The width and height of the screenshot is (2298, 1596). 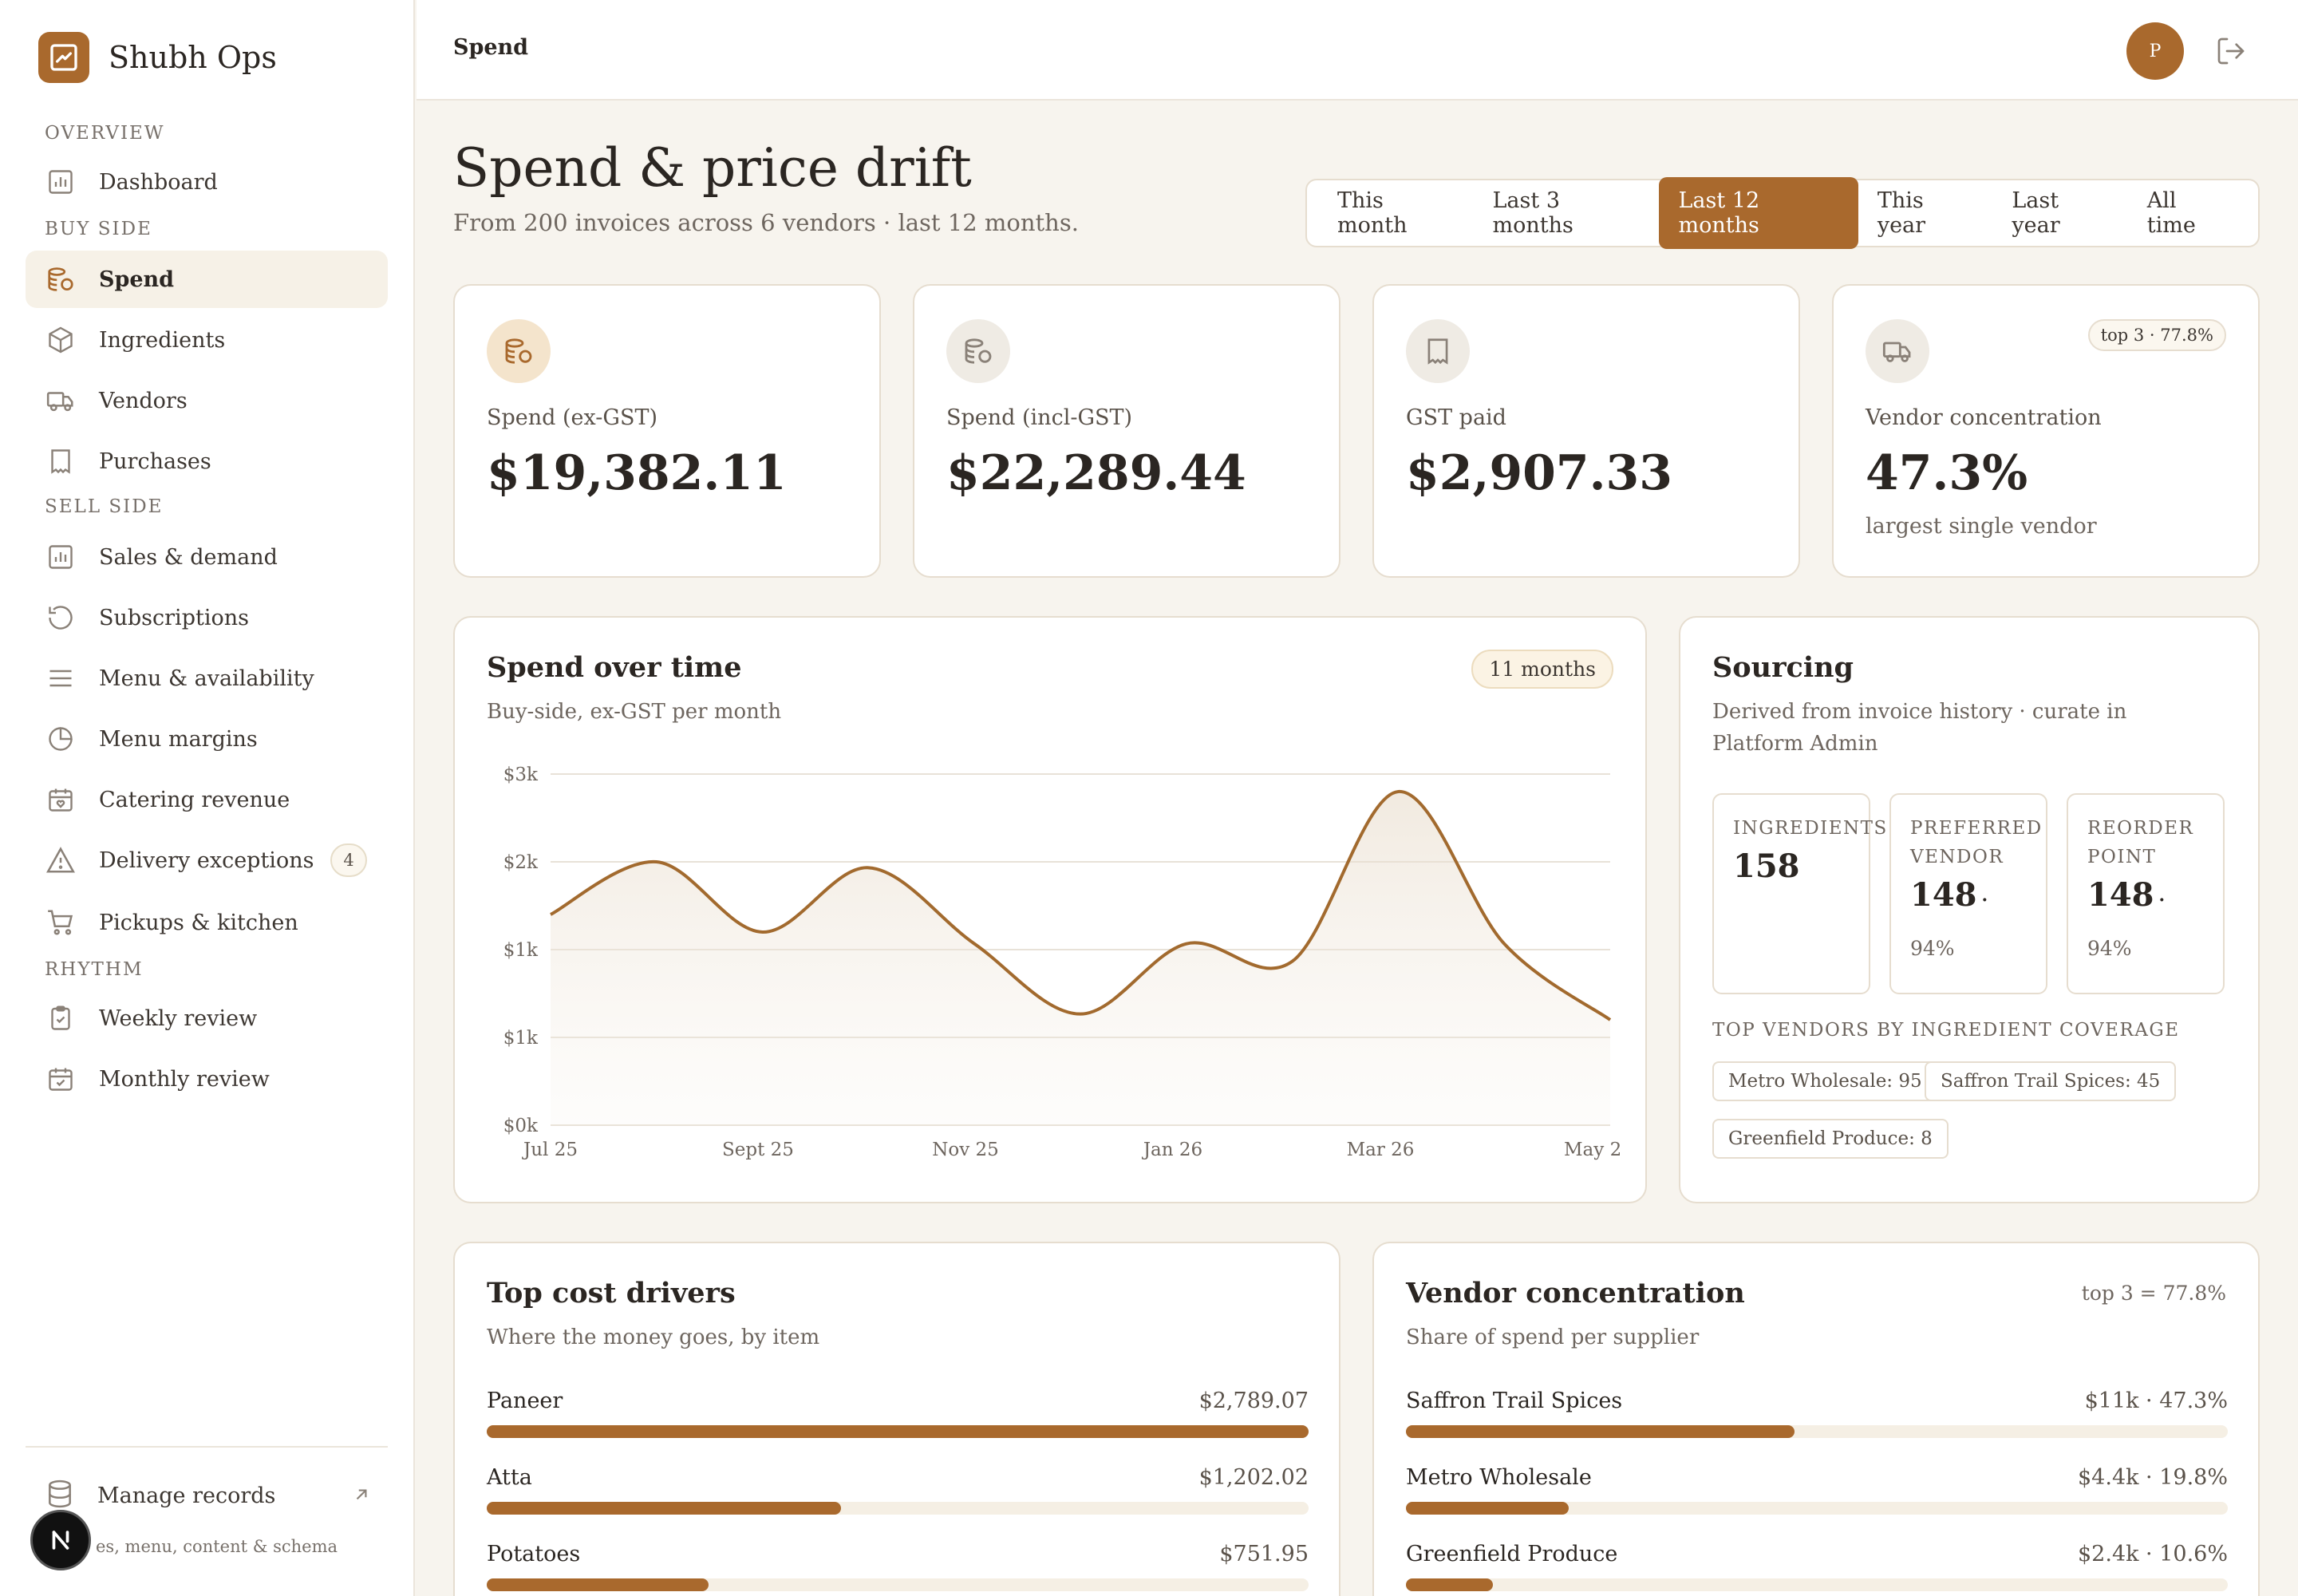 What do you see at coordinates (521, 774) in the screenshot?
I see `y-tick-label: $3k` at bounding box center [521, 774].